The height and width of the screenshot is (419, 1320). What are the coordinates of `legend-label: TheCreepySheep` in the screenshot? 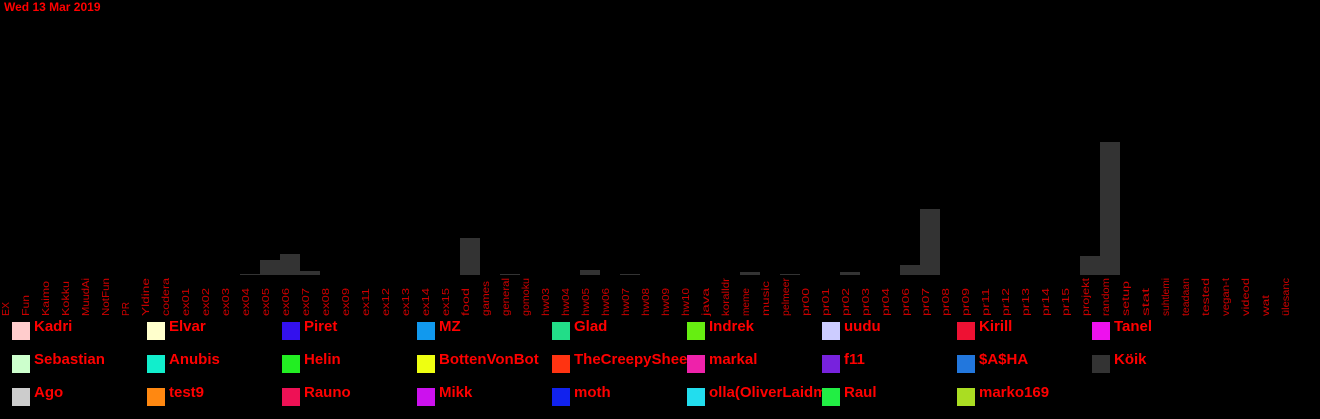 It's located at (630, 359).